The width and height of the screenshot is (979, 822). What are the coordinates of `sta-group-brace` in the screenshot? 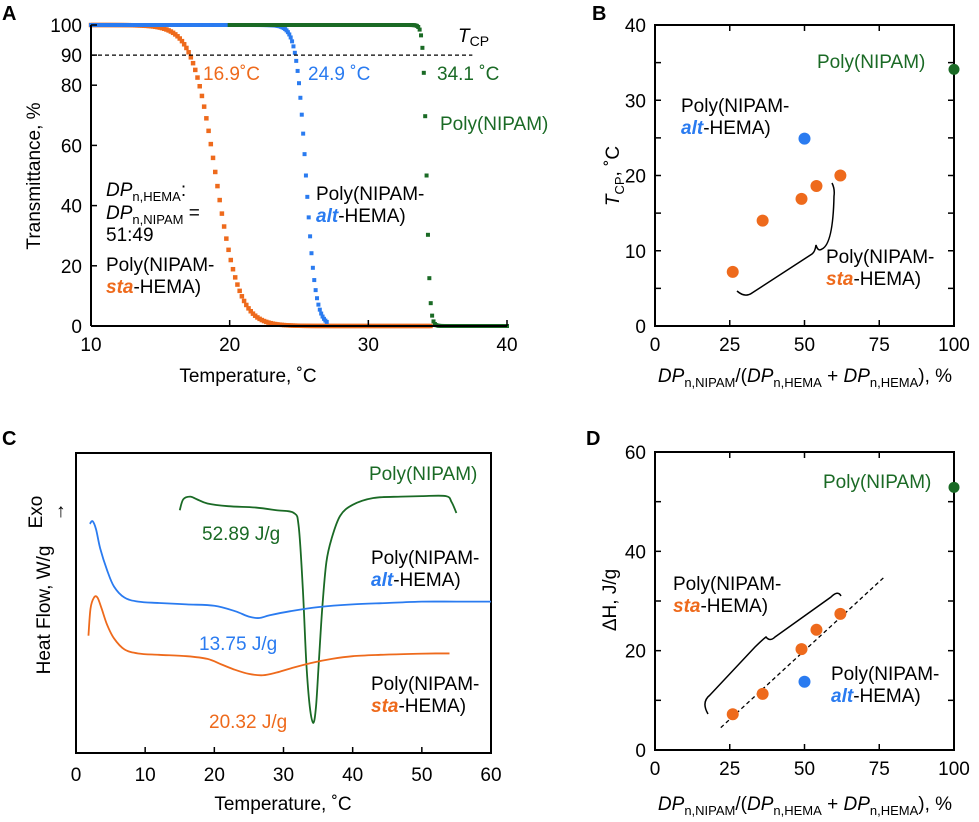 It's located at (773, 653).